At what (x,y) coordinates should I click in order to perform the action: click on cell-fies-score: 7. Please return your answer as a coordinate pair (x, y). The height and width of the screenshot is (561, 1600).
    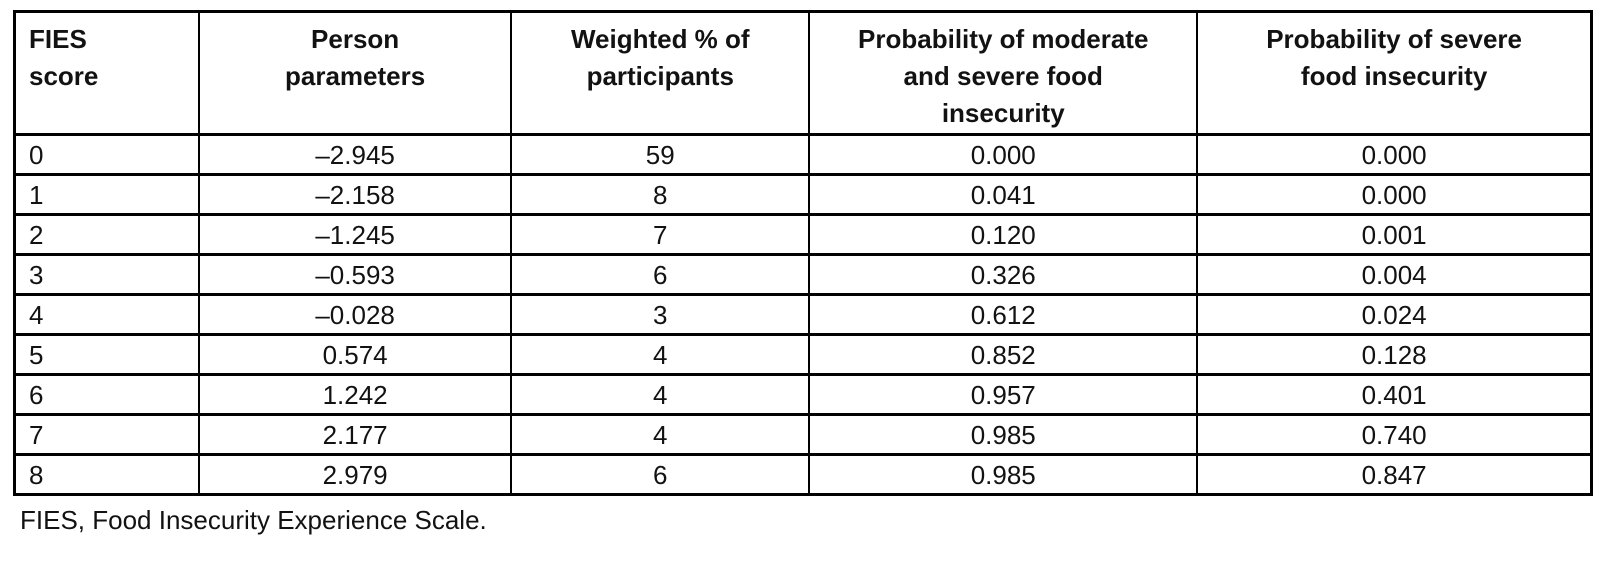
    Looking at the image, I should click on (106, 434).